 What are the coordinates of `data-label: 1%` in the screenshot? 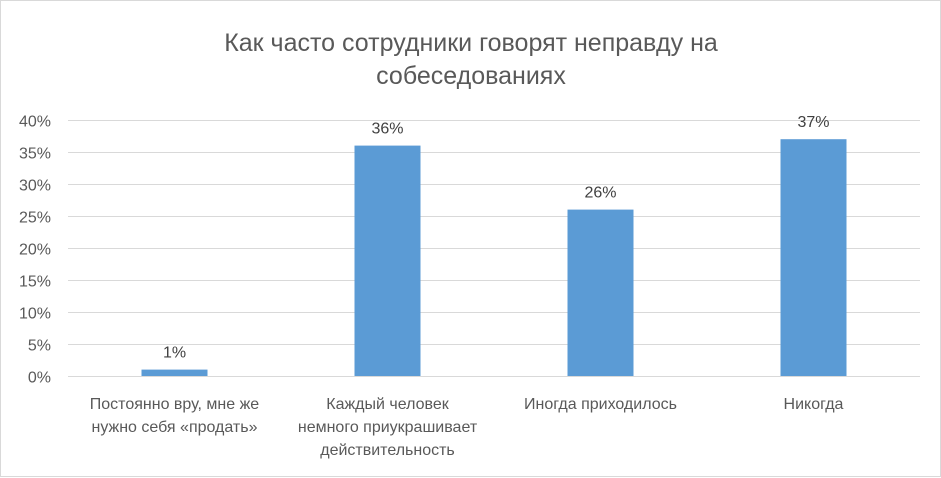 It's located at (174, 353).